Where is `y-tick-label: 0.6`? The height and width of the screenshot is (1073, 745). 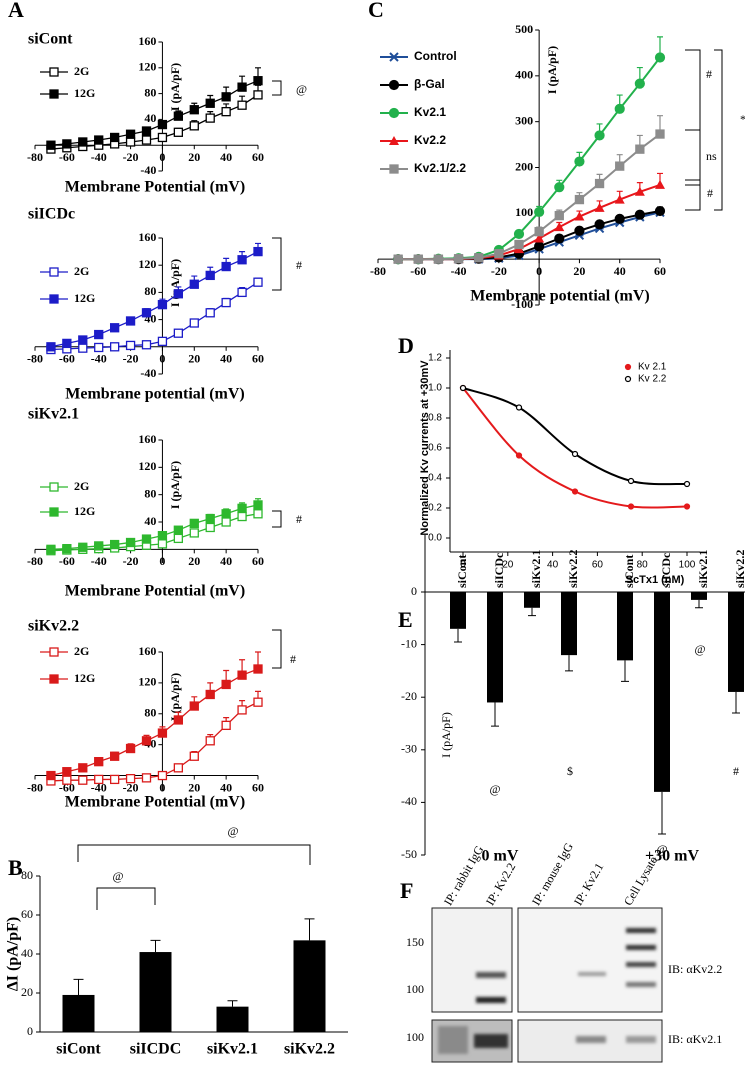 y-tick-label: 0.6 is located at coordinates (435, 448).